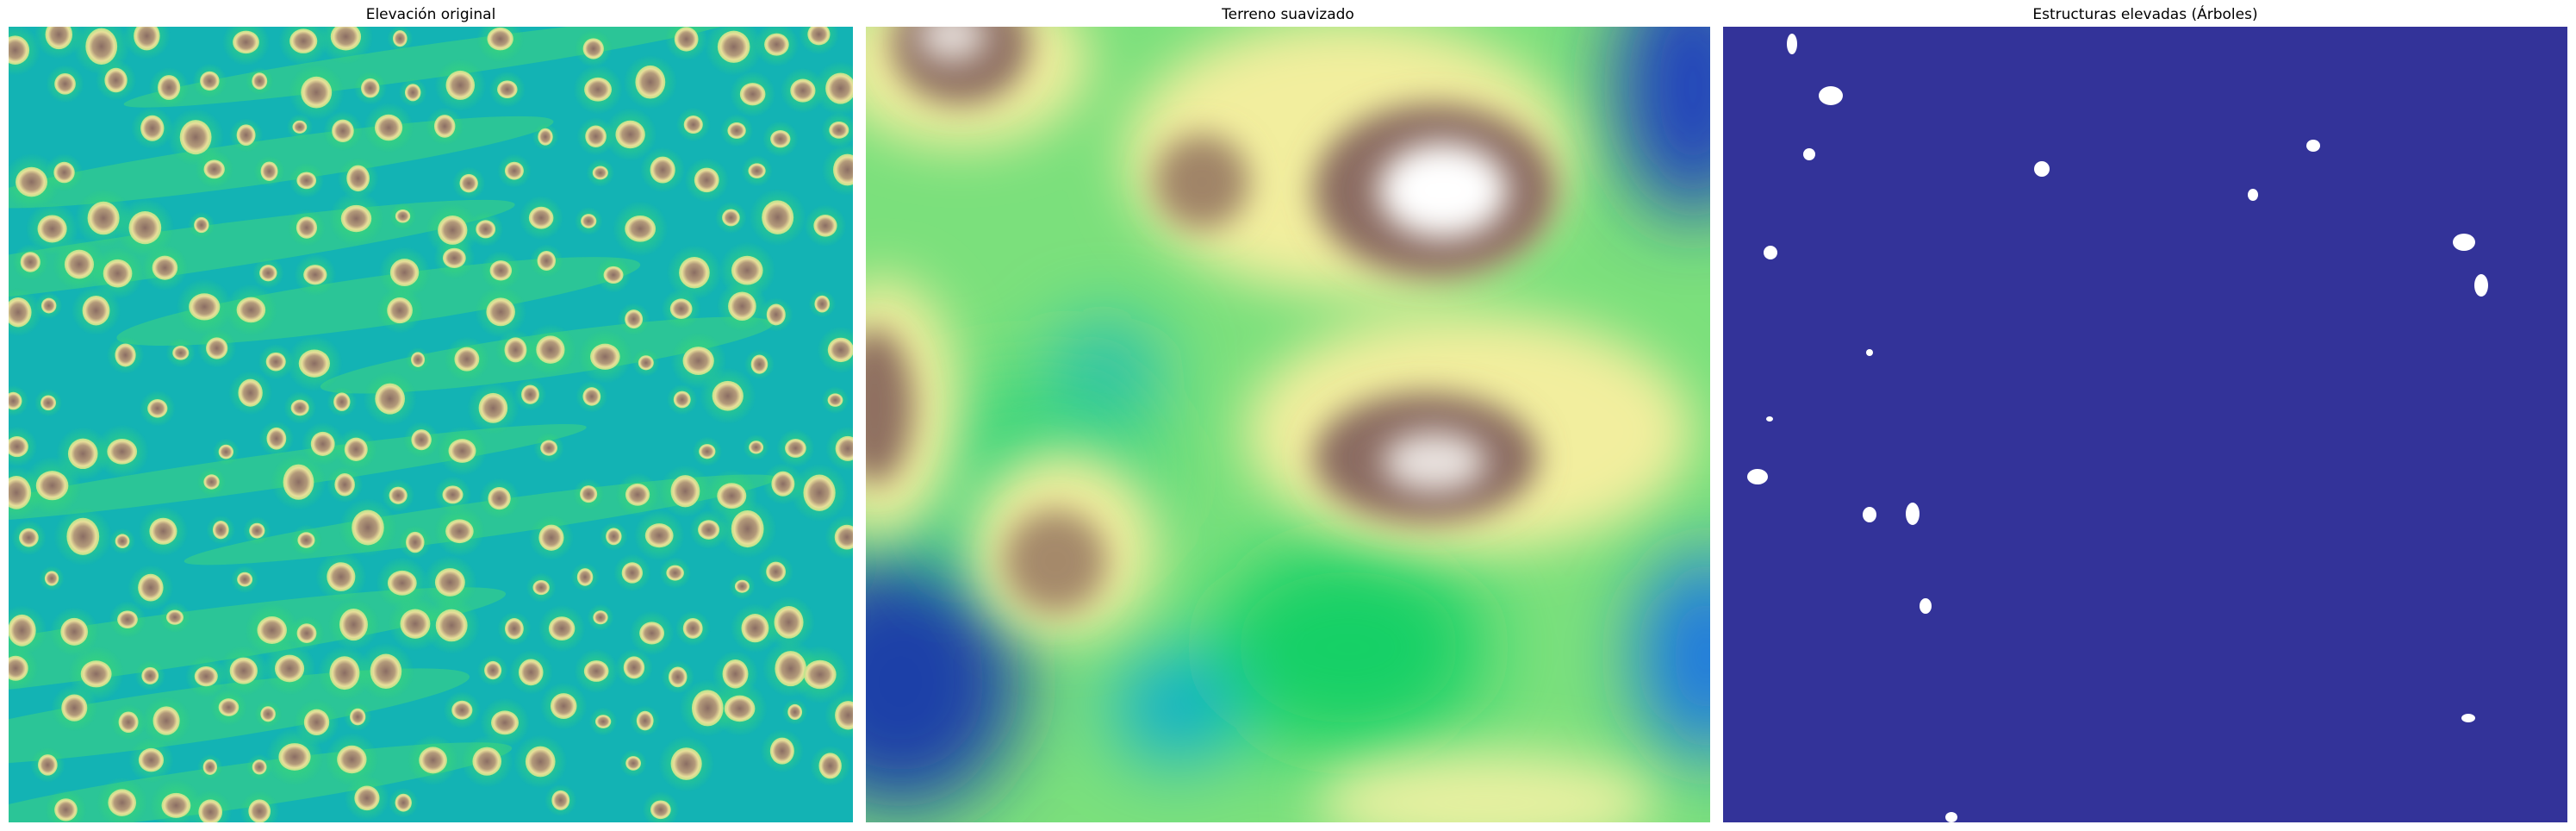 The height and width of the screenshot is (831, 2576). I want to click on smooth-low-left, so click(944, 682).